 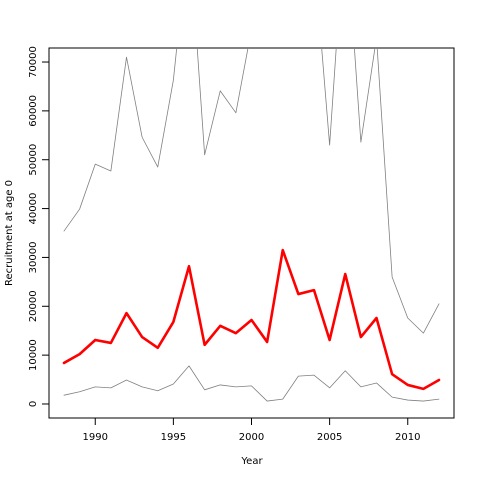 What do you see at coordinates (251, 437) in the screenshot?
I see `x-tick-label: 2000` at bounding box center [251, 437].